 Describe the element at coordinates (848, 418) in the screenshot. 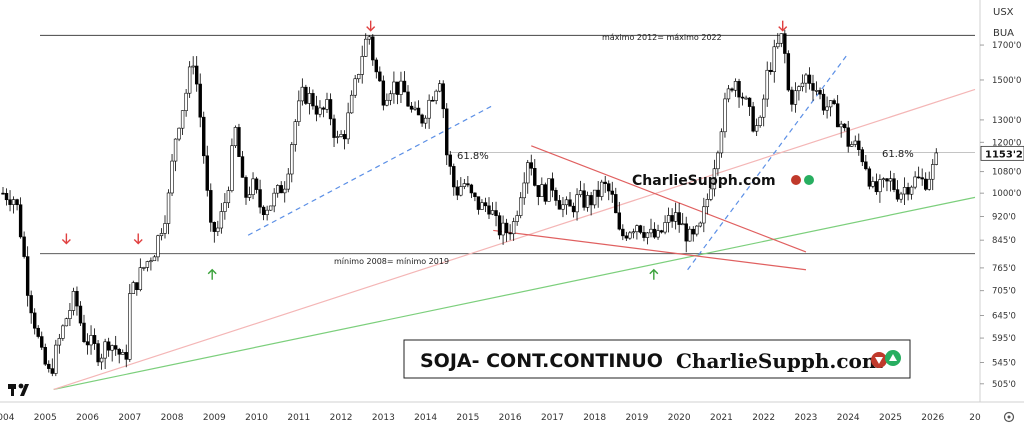

I see `x-tick-label: 2024` at that location.